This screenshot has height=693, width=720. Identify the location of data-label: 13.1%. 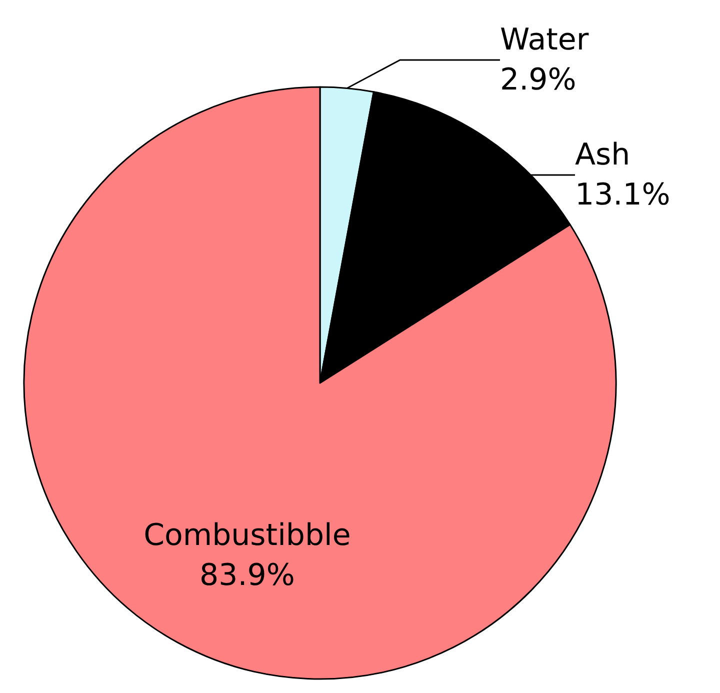
(622, 195).